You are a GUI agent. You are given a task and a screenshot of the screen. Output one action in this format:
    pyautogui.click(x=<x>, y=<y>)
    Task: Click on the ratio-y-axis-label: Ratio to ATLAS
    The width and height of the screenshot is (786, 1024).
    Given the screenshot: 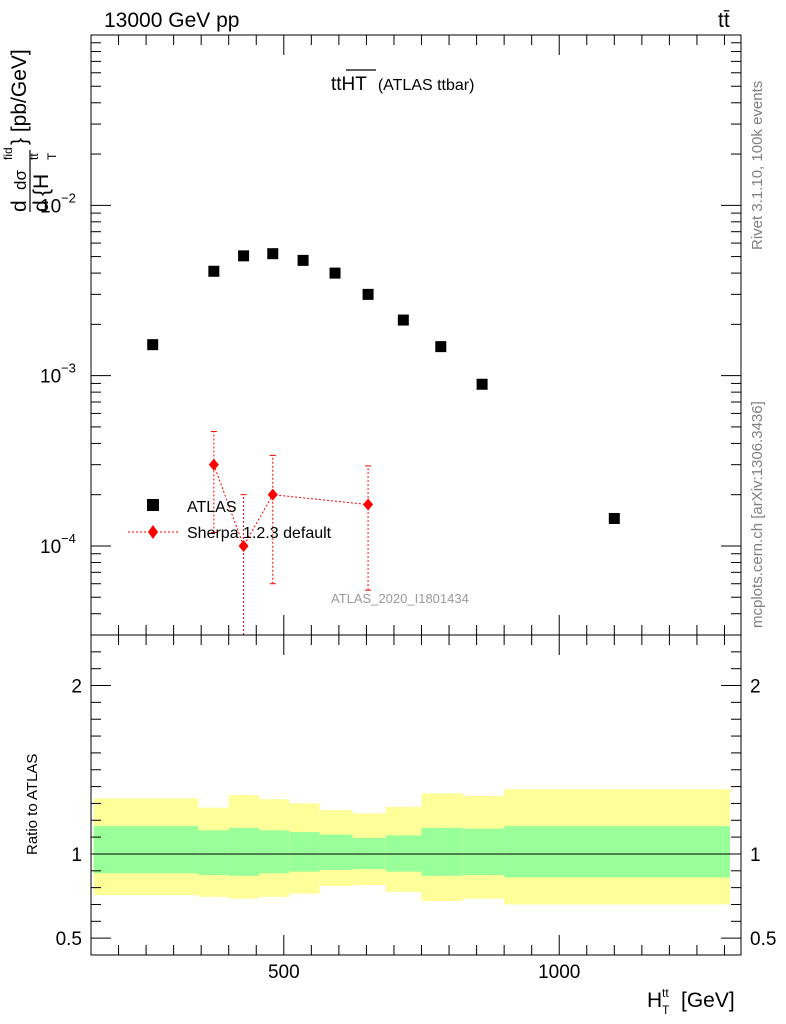 What is the action you would take?
    pyautogui.click(x=32, y=804)
    